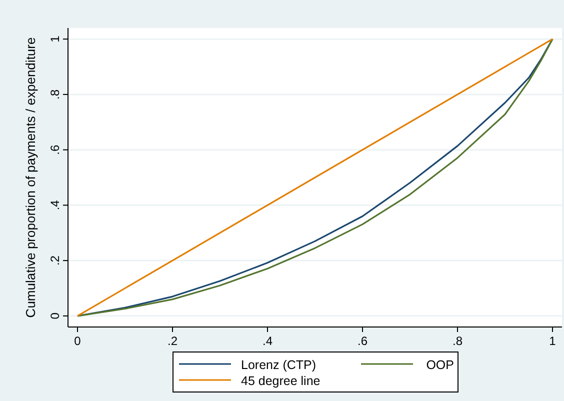  What do you see at coordinates (280, 381) in the screenshot?
I see `legend-label: 45 degree line` at bounding box center [280, 381].